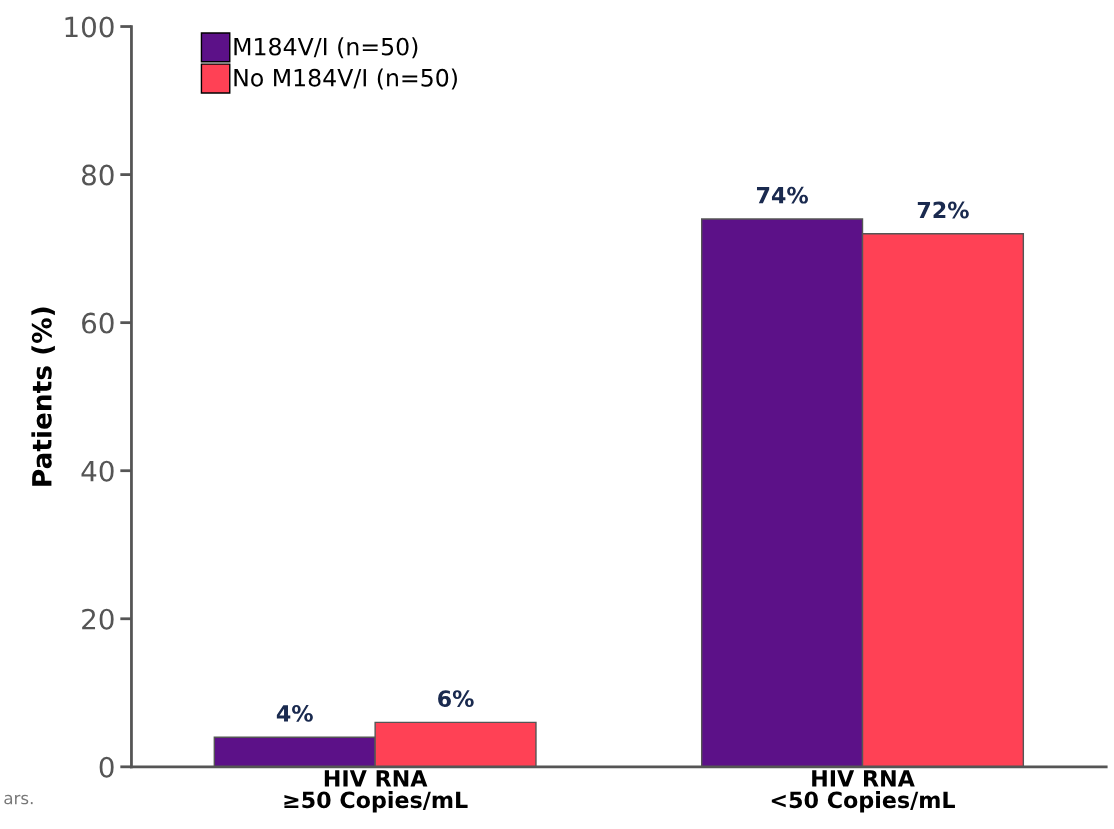  I want to click on y-tick-label: 80, so click(98, 175).